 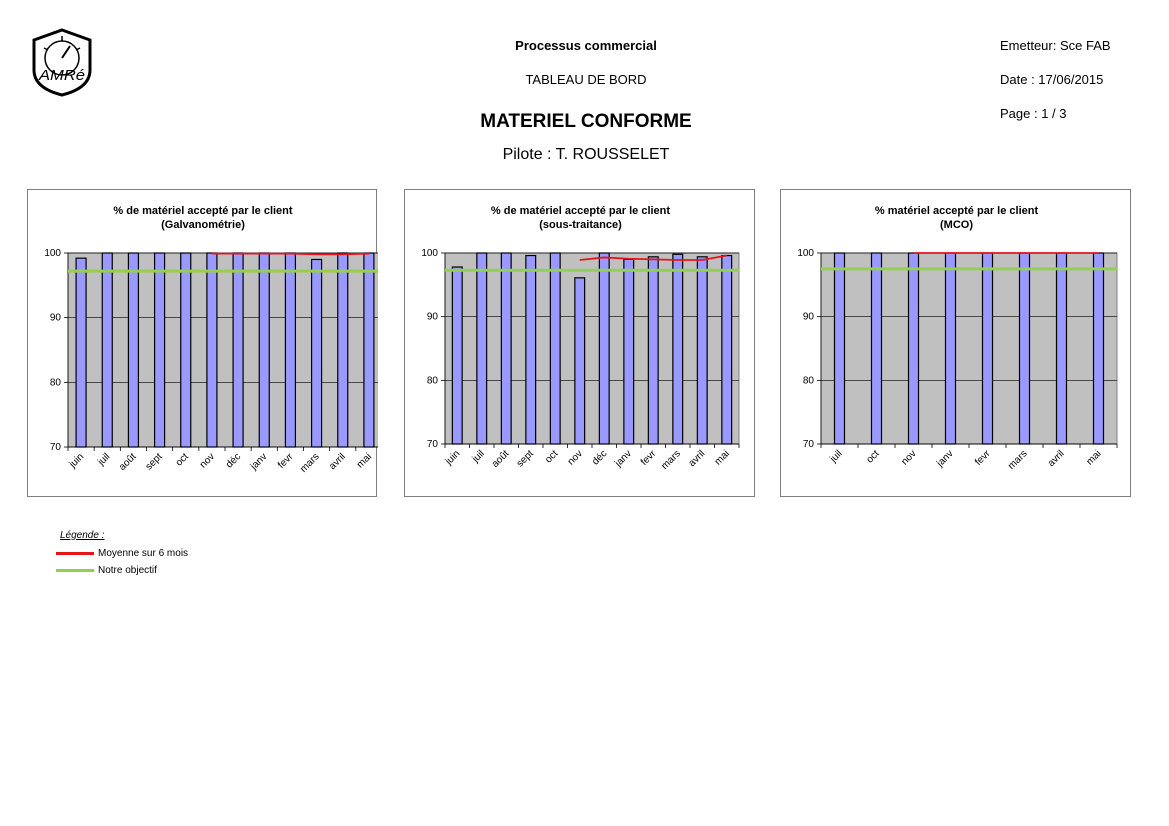 I want to click on pilot-label: Pilote : T. ROUSSELET, so click(x=586, y=154).